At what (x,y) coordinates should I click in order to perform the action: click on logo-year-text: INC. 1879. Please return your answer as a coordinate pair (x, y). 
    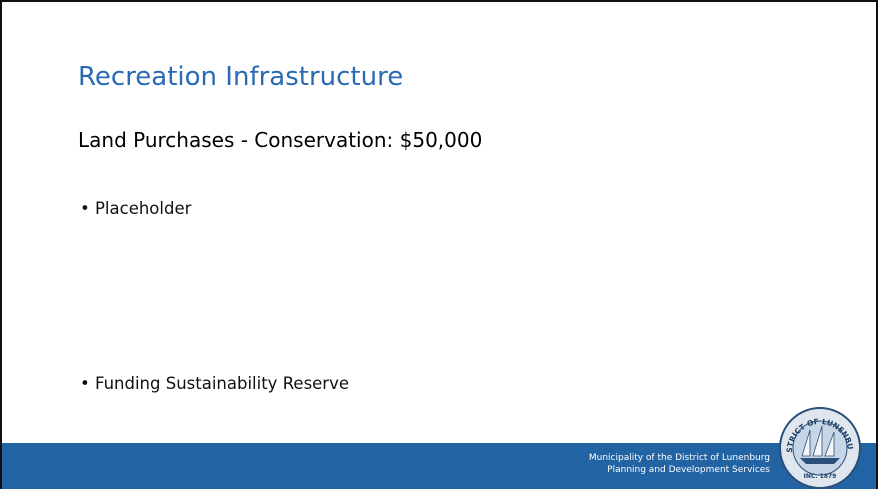
    Looking at the image, I should click on (820, 476).